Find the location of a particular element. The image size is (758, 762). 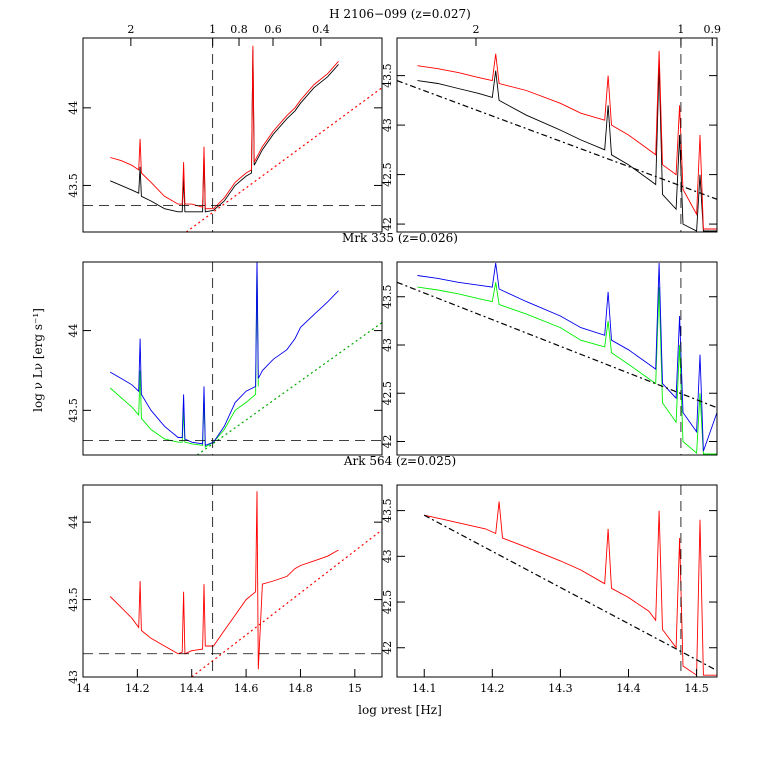

y-axis-title: log ν Lν [erg s⁻¹] is located at coordinates (38, 360).